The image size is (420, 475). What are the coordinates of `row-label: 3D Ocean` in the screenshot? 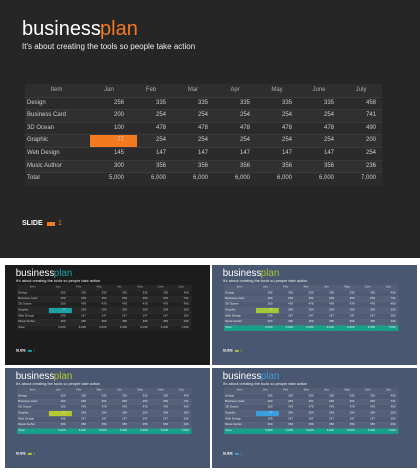 It's located at (232, 407).